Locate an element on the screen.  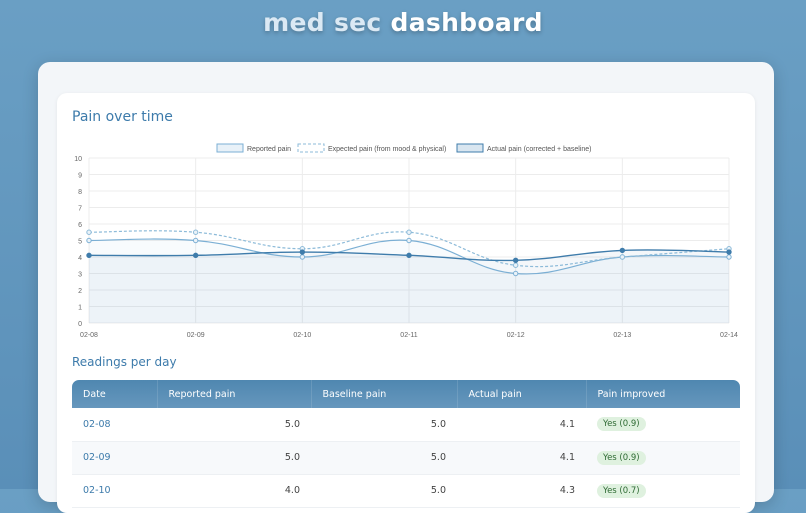
x-tick-label: 02-13 is located at coordinates (622, 335).